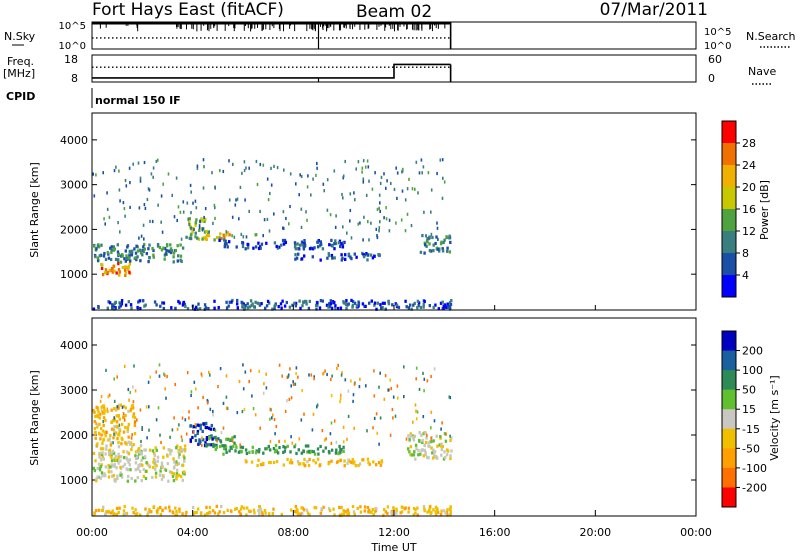  Describe the element at coordinates (74, 480) in the screenshot. I see `velocity-y-tick-label: 1000` at that location.